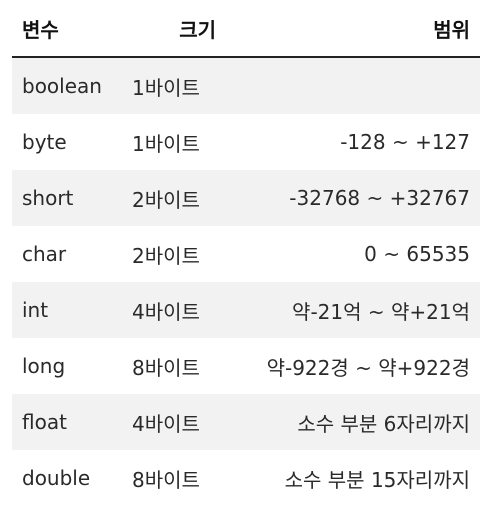 The image size is (492, 508). I want to click on table-row: int 4바이트 약-21억 ~ 약+21억, so click(246, 310).